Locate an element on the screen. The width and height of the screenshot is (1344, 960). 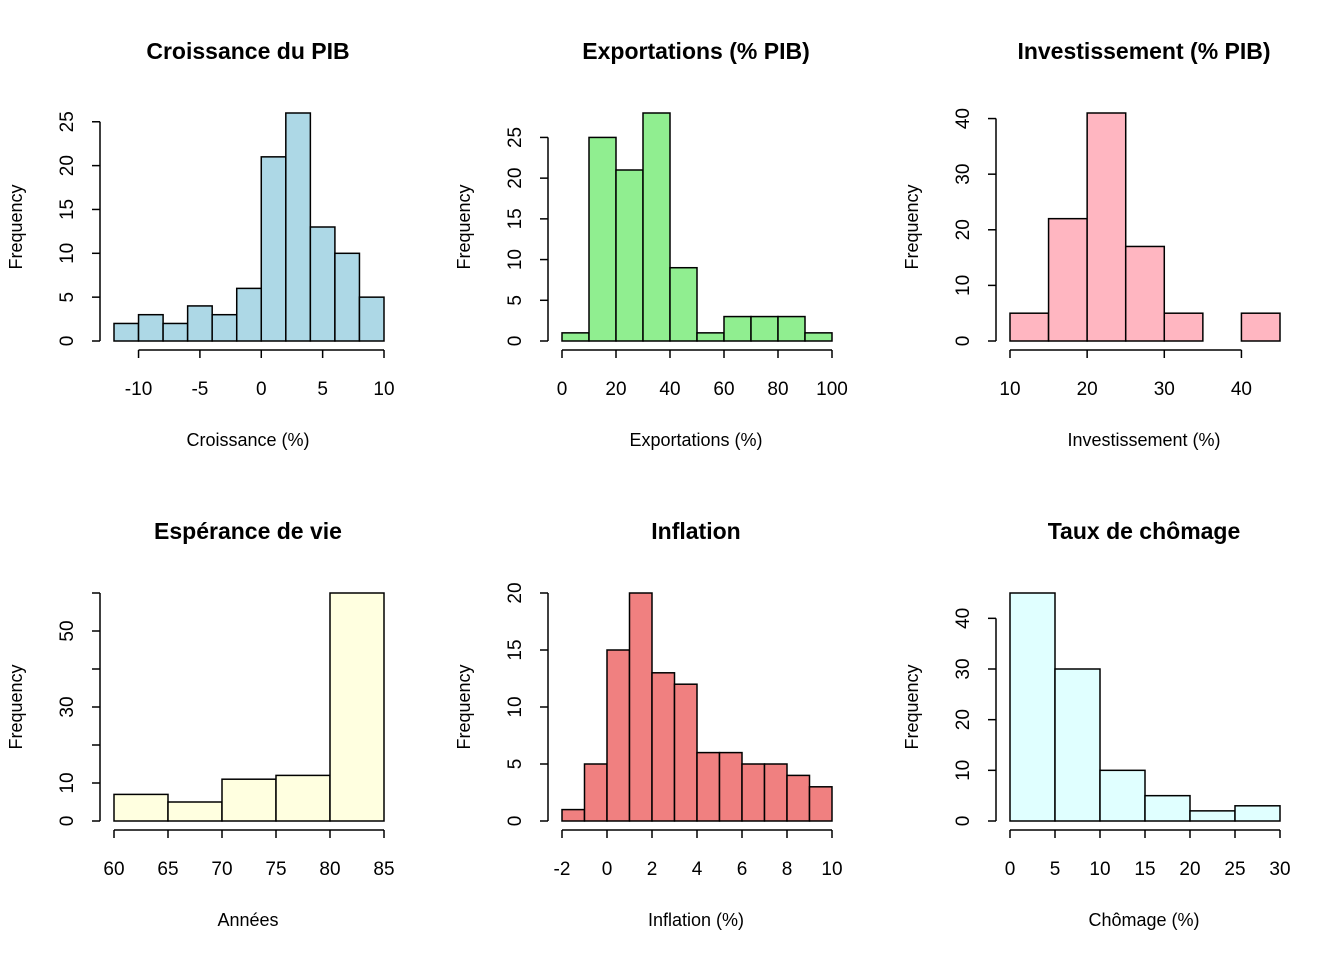
x-tick-label: -5 is located at coordinates (199, 389).